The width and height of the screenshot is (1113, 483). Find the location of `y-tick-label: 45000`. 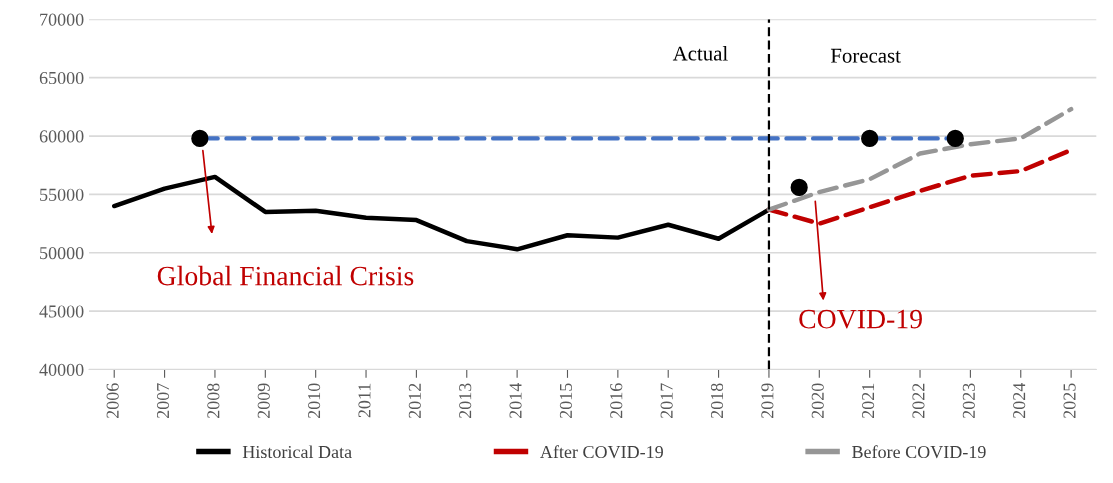

y-tick-label: 45000 is located at coordinates (61, 311).